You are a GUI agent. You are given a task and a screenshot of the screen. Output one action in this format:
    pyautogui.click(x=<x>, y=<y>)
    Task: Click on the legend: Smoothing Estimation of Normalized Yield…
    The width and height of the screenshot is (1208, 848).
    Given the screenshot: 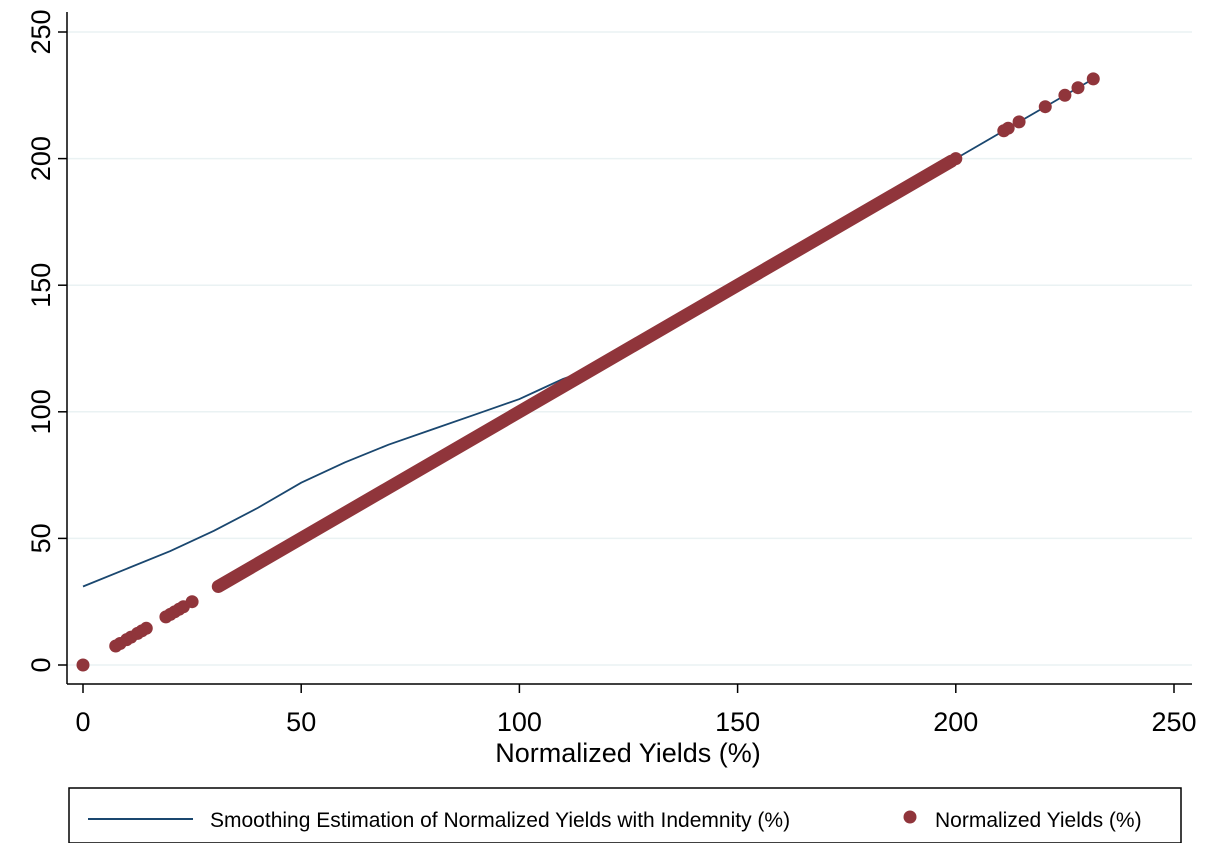 What is the action you would take?
    pyautogui.click(x=625, y=815)
    